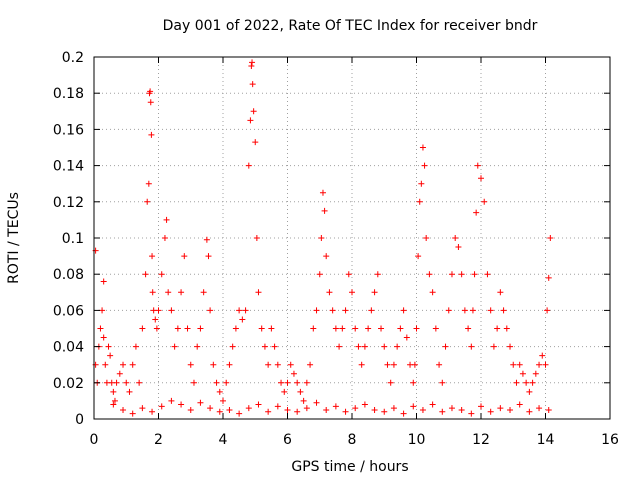  Describe the element at coordinates (94, 440) in the screenshot. I see `x-tick-label: 0` at that location.